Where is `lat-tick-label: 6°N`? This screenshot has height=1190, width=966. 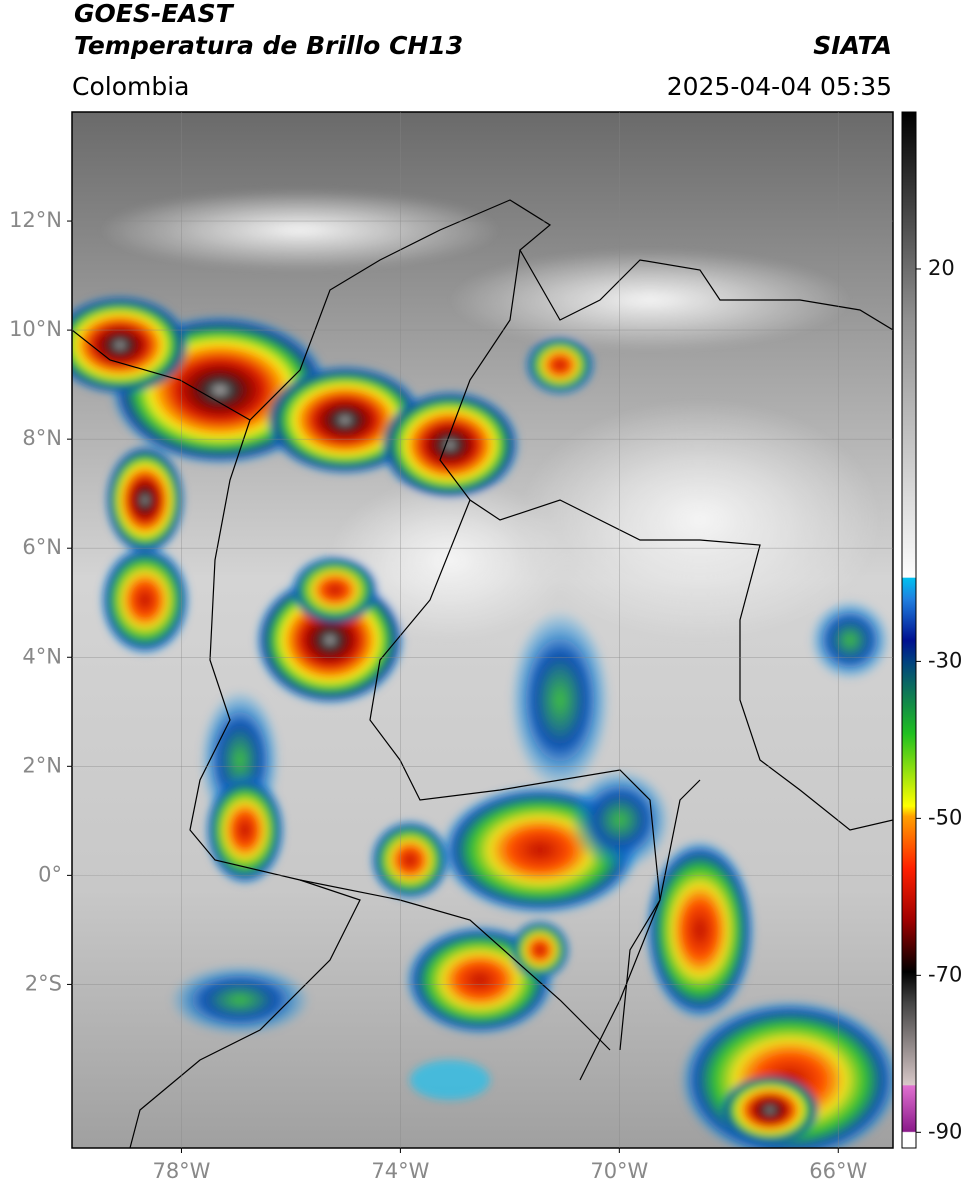 lat-tick-label: 6°N is located at coordinates (42, 547).